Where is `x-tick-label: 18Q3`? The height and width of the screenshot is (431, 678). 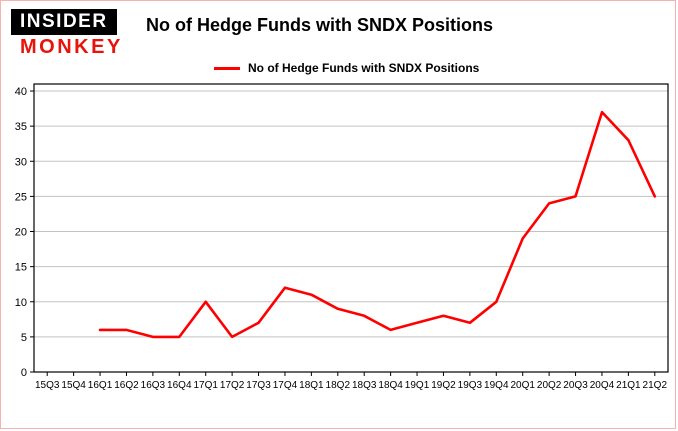 x-tick-label: 18Q3 is located at coordinates (364, 385).